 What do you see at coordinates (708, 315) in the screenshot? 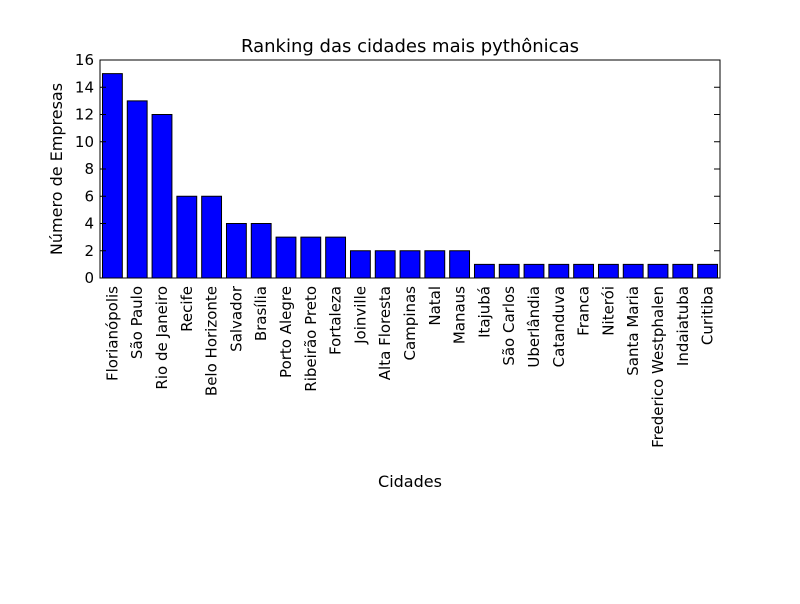
I see `x-tick-label: Curitiba` at bounding box center [708, 315].